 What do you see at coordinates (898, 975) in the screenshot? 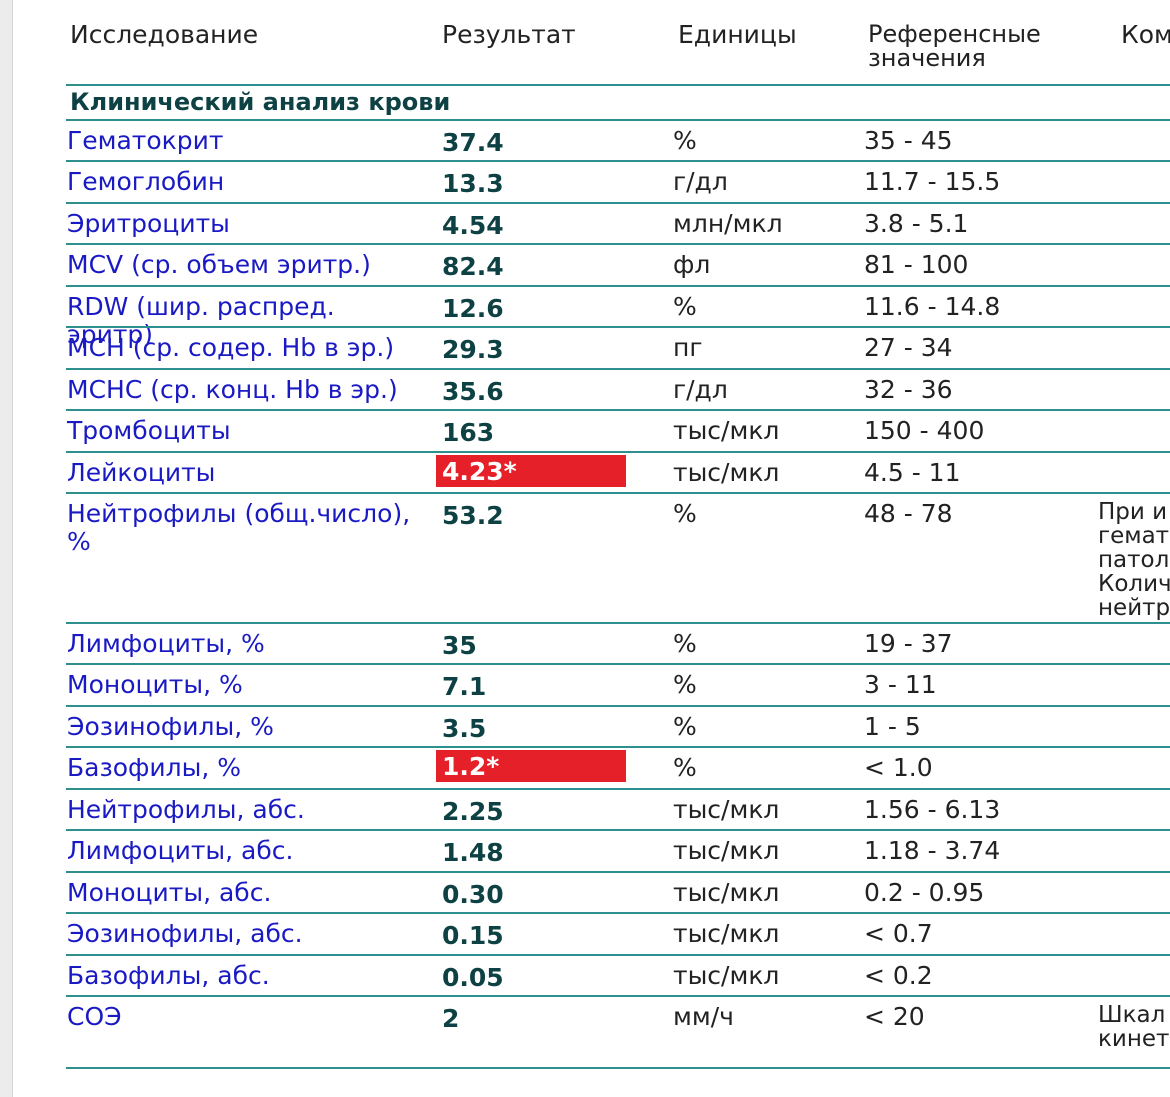
I see `reference-range: < 0.2` at bounding box center [898, 975].